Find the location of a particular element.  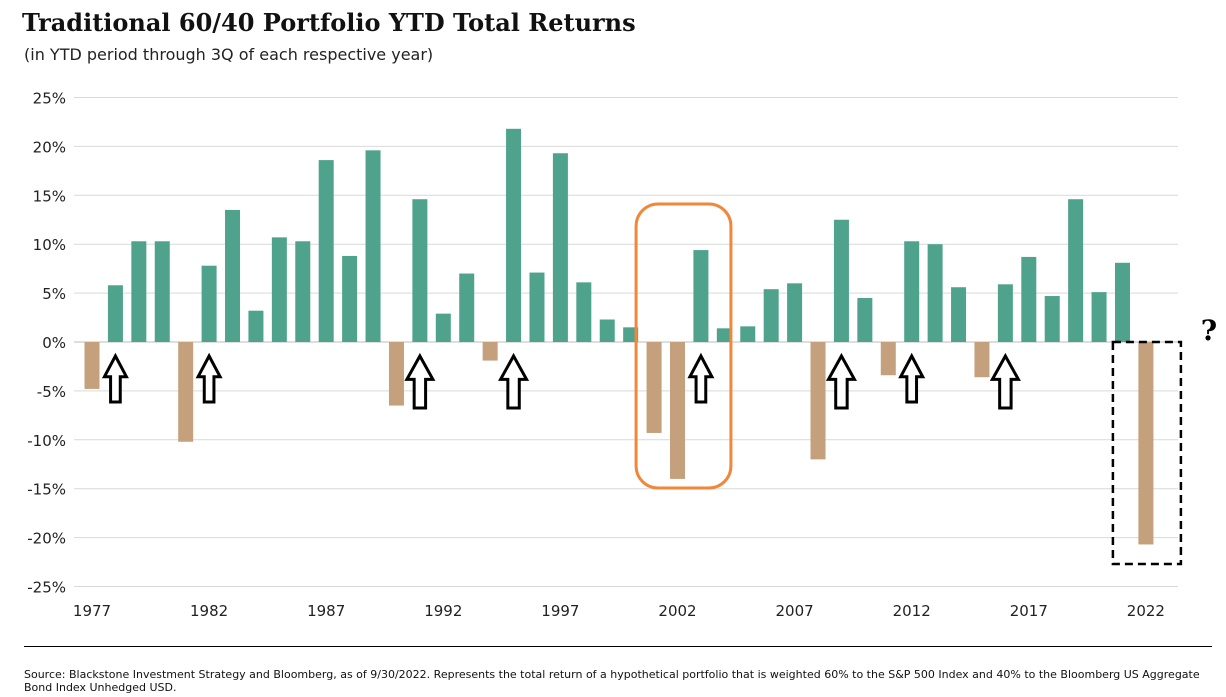

x-tick-label: 2007 is located at coordinates (795, 611).